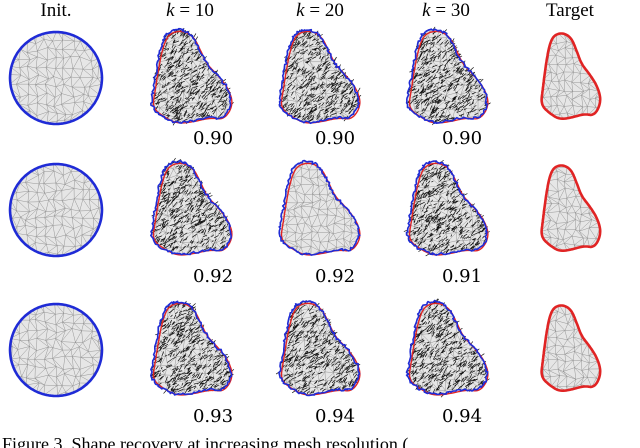  What do you see at coordinates (213, 416) in the screenshot?
I see `score-r3-k10: 0.93` at bounding box center [213, 416].